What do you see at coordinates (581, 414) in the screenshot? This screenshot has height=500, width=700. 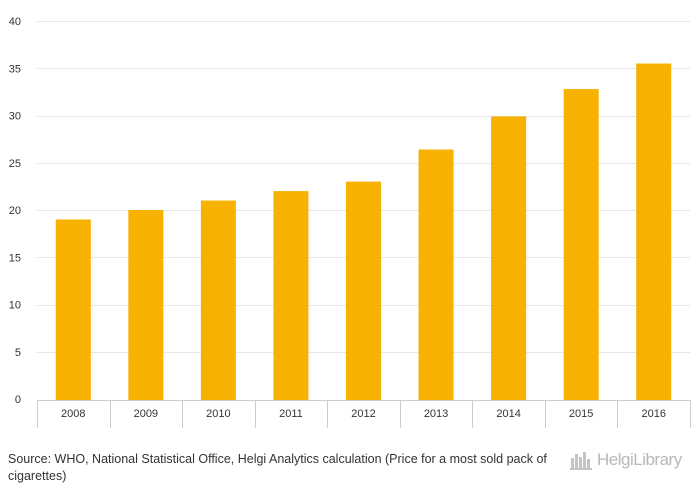 I see `x-tick-label: 2015` at bounding box center [581, 414].